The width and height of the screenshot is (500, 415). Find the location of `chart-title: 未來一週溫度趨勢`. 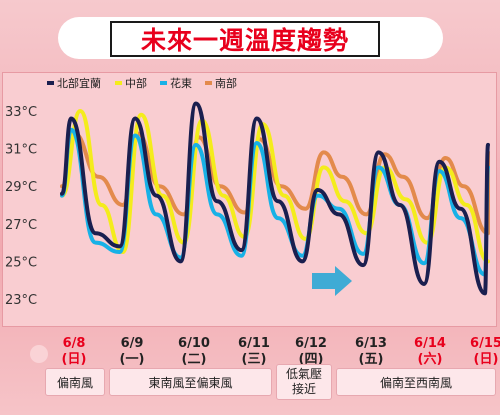

chart-title: 未來一週溫度趨勢 is located at coordinates (245, 39).